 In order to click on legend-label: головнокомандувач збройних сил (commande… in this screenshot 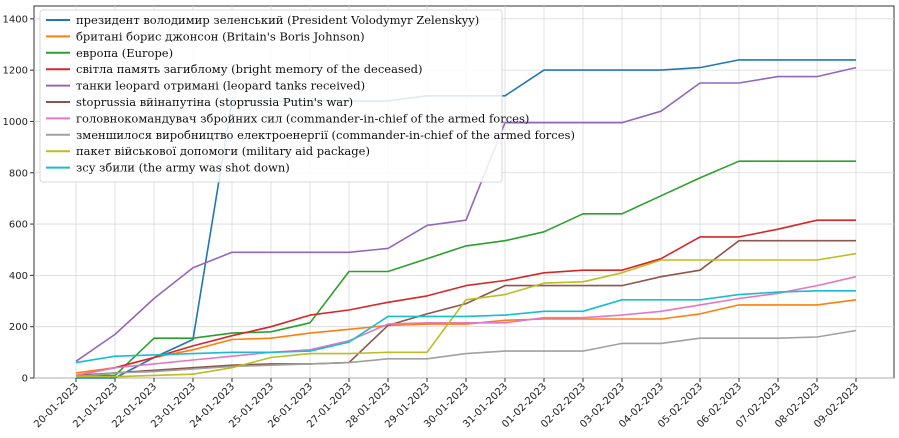, I will do `click(302, 118)`.